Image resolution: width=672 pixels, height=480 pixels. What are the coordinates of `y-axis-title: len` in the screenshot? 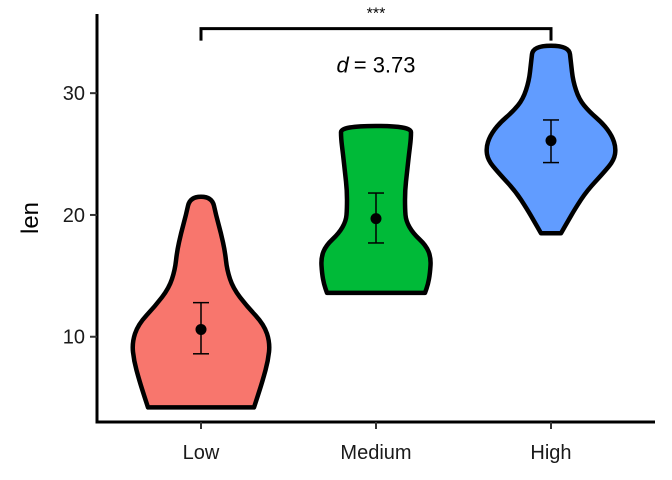 It's located at (30, 218).